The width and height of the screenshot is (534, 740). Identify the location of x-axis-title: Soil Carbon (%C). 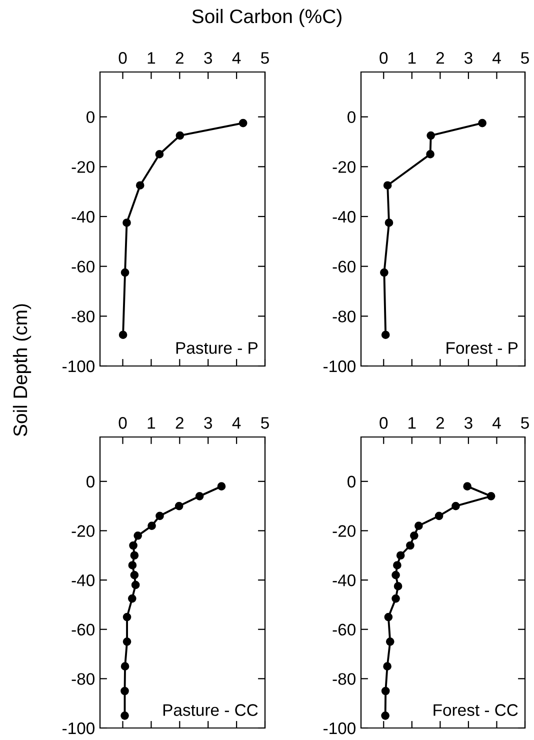
(267, 18).